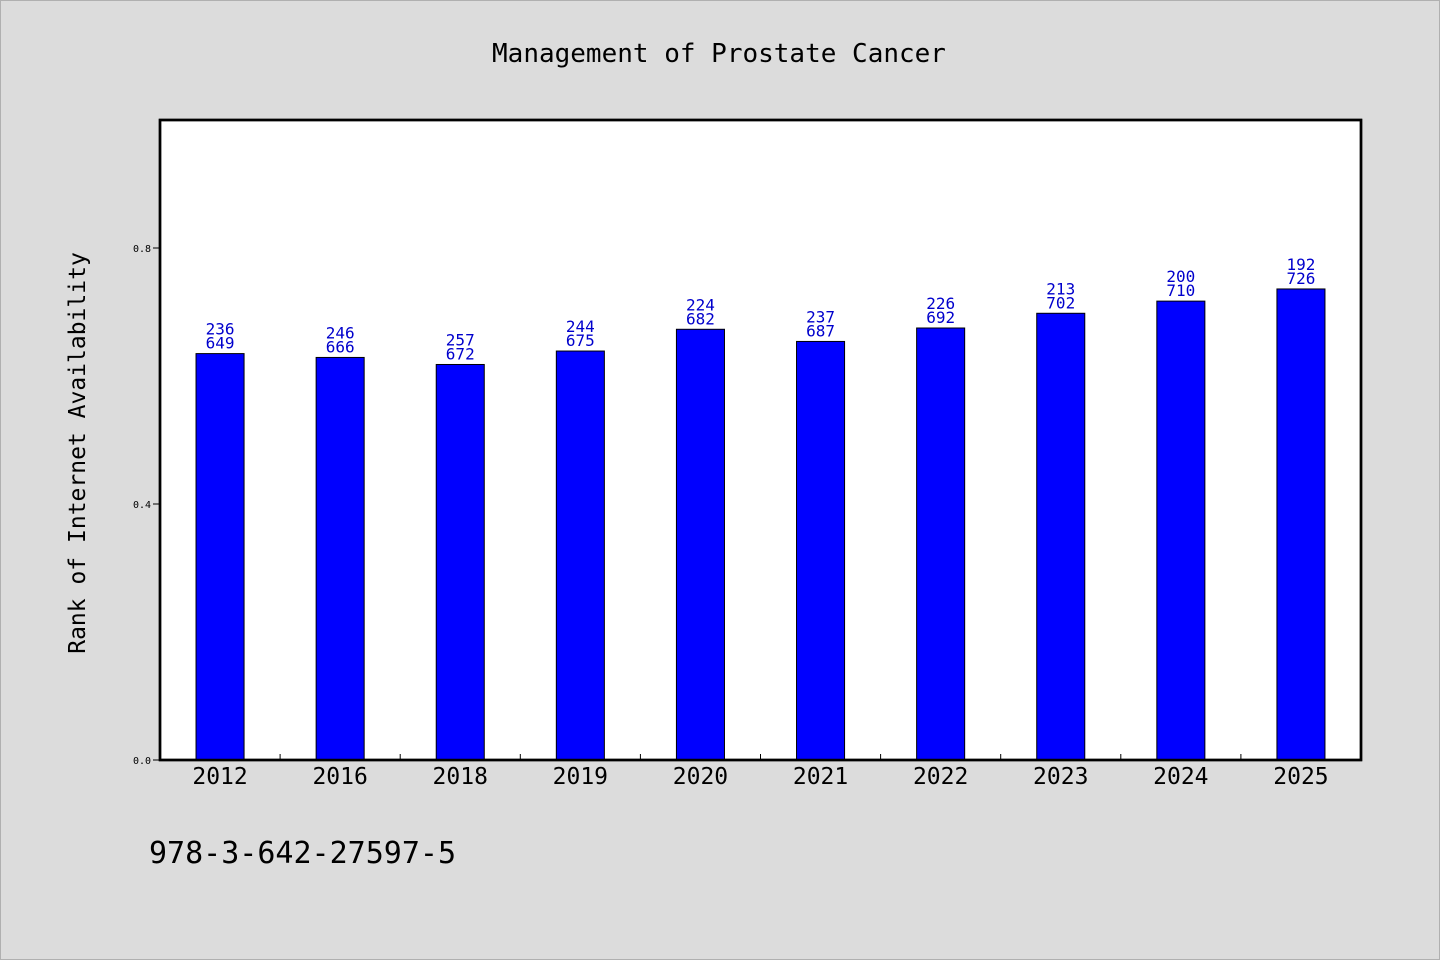  What do you see at coordinates (820, 777) in the screenshot?
I see `x-tick-label: 2021` at bounding box center [820, 777].